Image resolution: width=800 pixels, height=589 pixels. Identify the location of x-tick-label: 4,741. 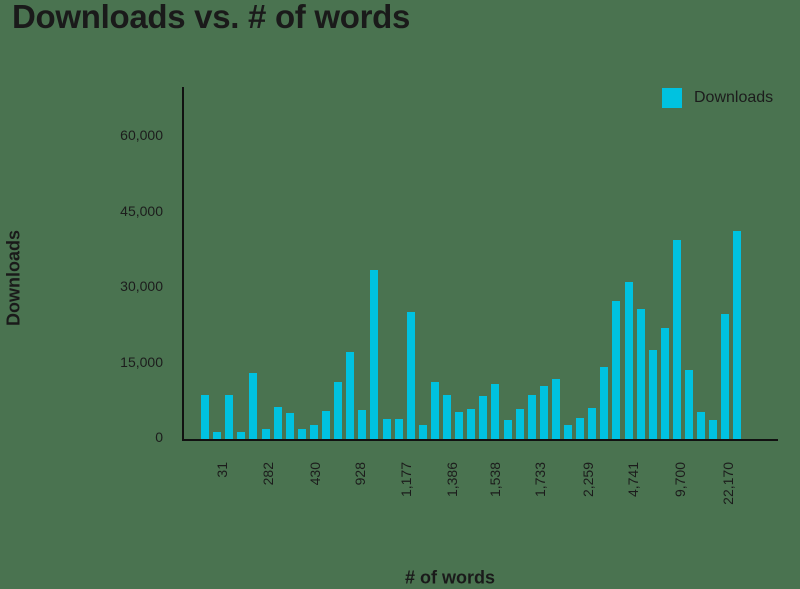
(633, 480).